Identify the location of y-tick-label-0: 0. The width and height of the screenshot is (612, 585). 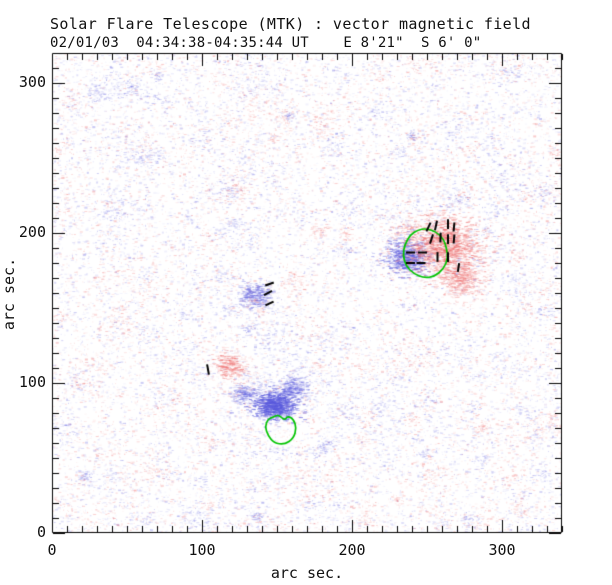
(41, 532).